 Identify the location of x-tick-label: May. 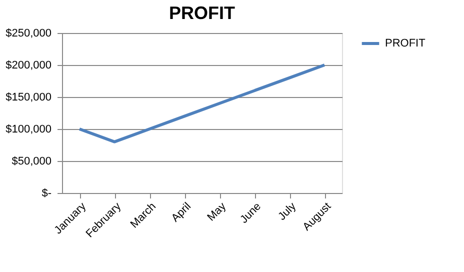
(217, 212).